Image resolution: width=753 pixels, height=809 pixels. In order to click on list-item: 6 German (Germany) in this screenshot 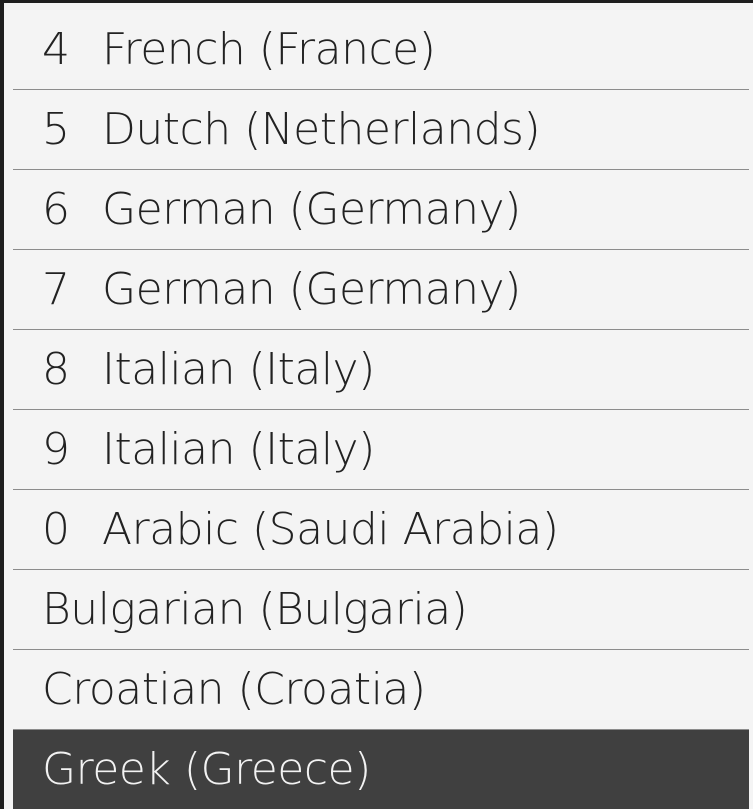, I will do `click(381, 210)`.